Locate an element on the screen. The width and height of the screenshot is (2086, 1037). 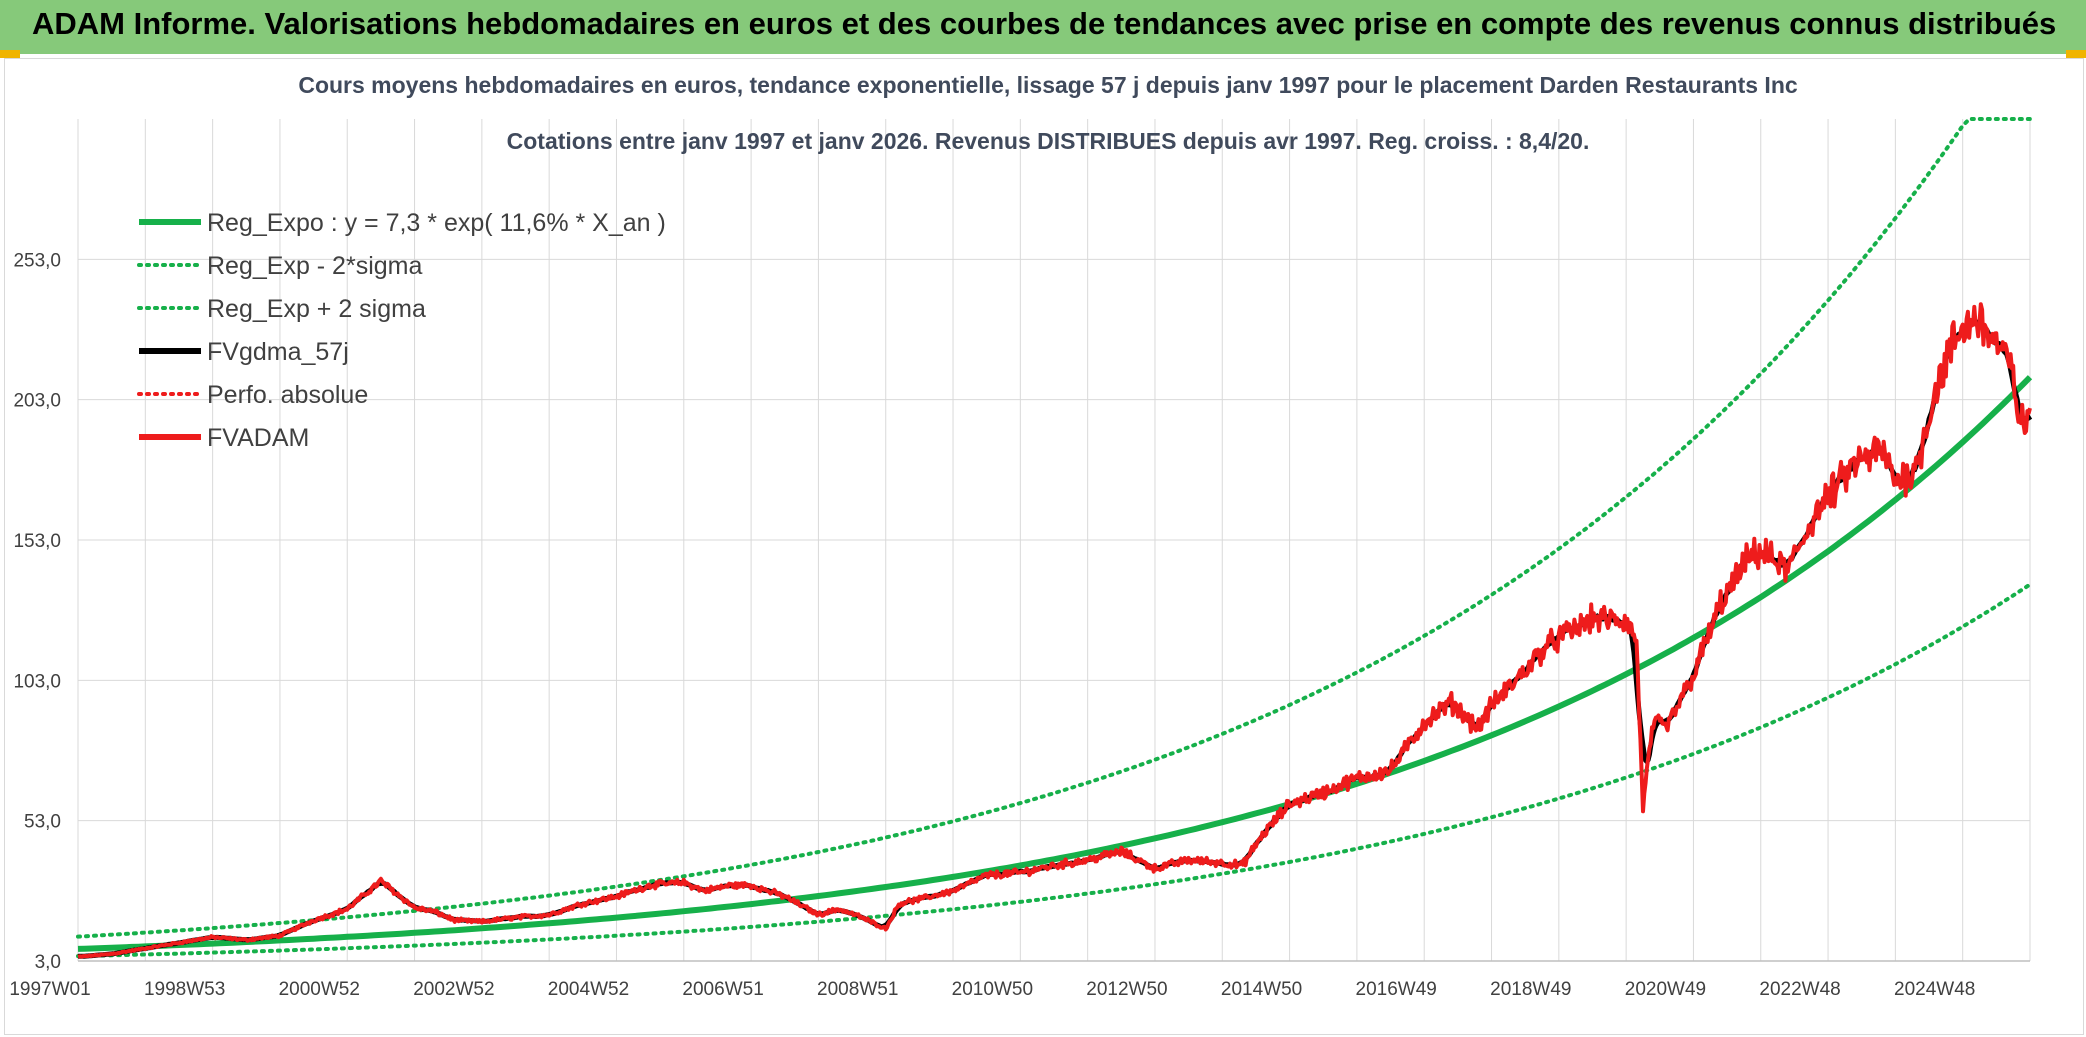
x-tick-label: 2000W52 is located at coordinates (319, 989).